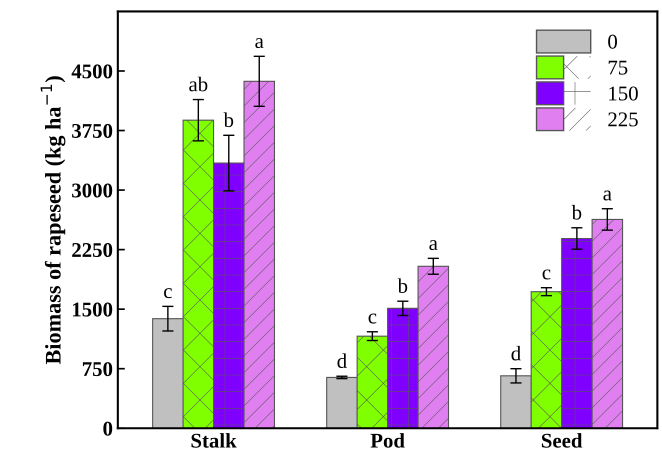 The height and width of the screenshot is (458, 662). I want to click on x-tick-label: Pod, so click(387, 440).